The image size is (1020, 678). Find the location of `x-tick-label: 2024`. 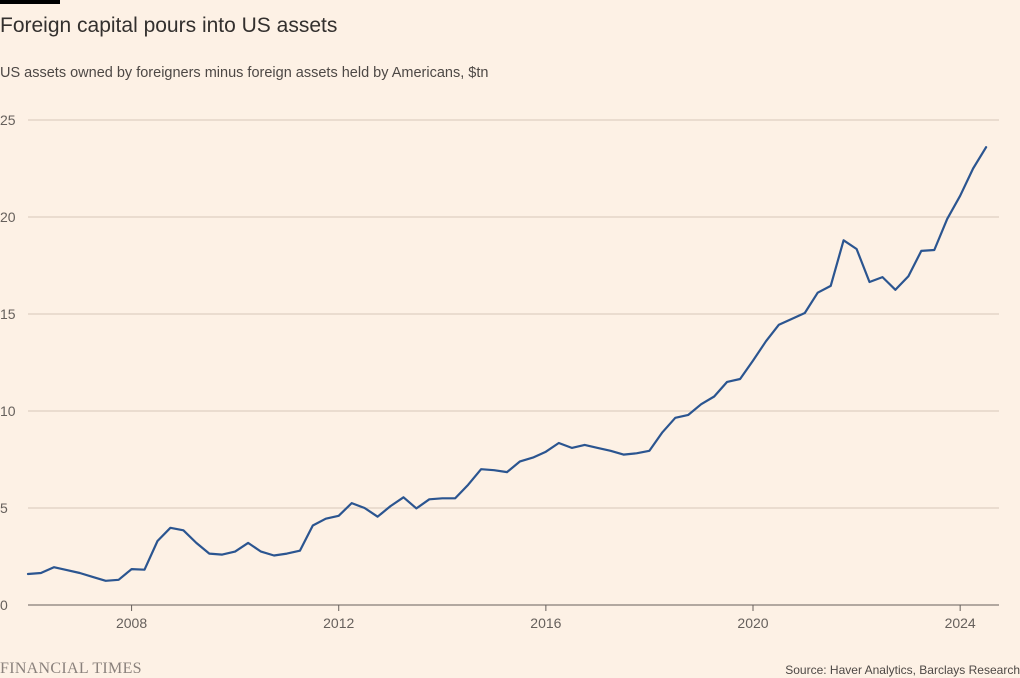

x-tick-label: 2024 is located at coordinates (960, 623).